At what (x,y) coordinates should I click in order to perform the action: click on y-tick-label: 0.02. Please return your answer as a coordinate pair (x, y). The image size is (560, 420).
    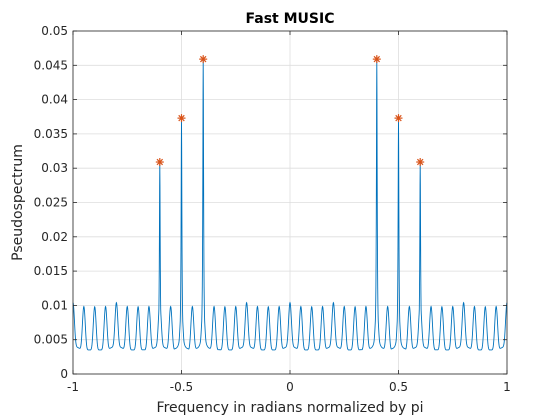
    Looking at the image, I should click on (54, 237).